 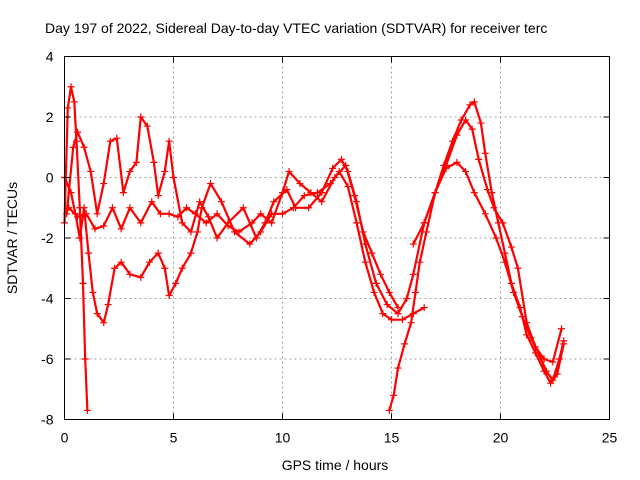 I want to click on y-tick-label: 2, so click(x=50, y=117).